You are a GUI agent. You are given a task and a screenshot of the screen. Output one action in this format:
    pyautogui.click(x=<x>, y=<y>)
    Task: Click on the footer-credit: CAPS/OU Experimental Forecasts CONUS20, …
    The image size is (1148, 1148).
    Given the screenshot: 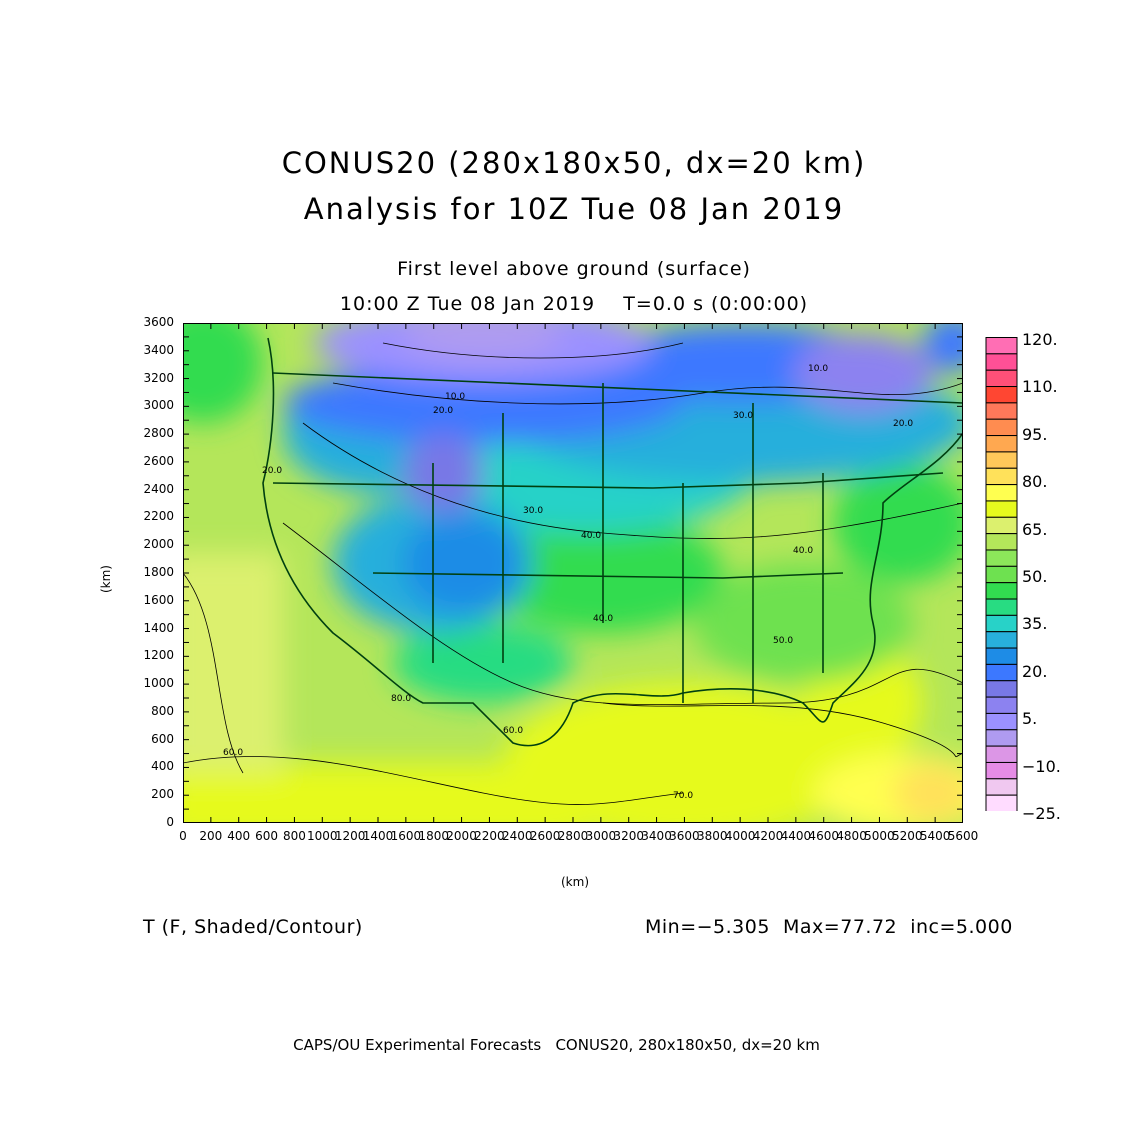 What is the action you would take?
    pyautogui.click(x=556, y=1045)
    